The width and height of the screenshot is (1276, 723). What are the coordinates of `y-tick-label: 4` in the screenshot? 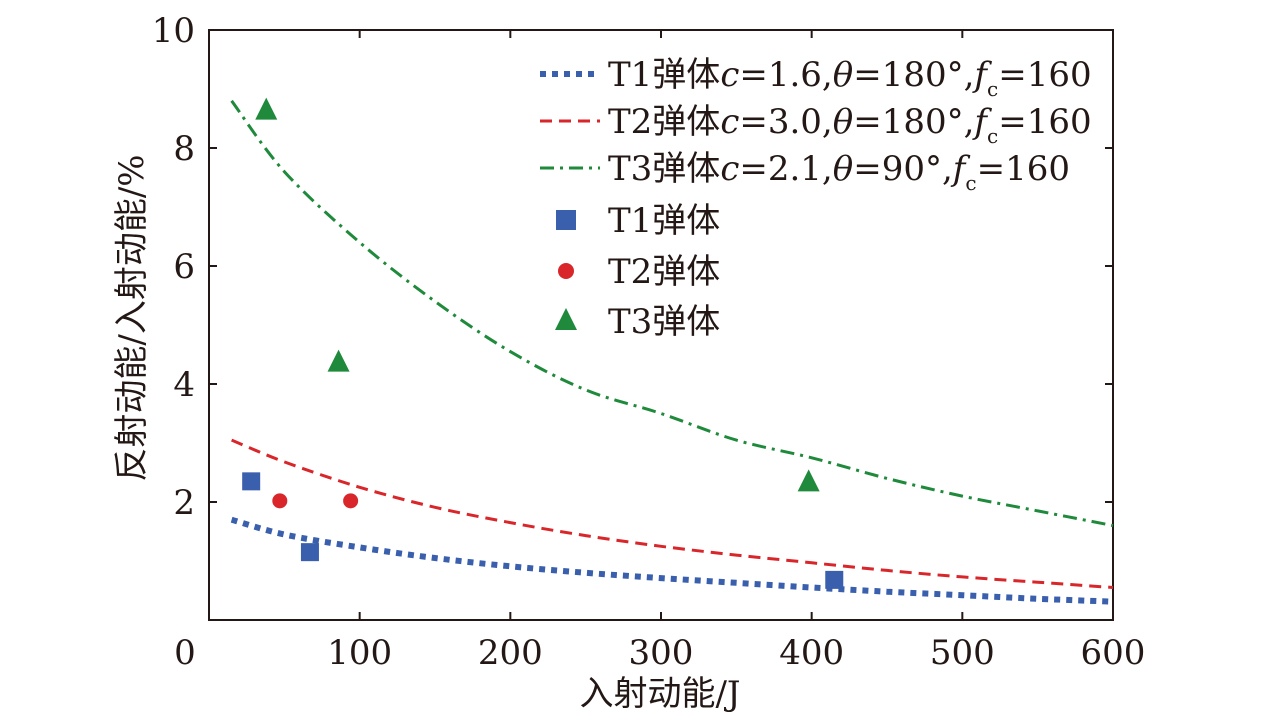 It's located at (184, 385).